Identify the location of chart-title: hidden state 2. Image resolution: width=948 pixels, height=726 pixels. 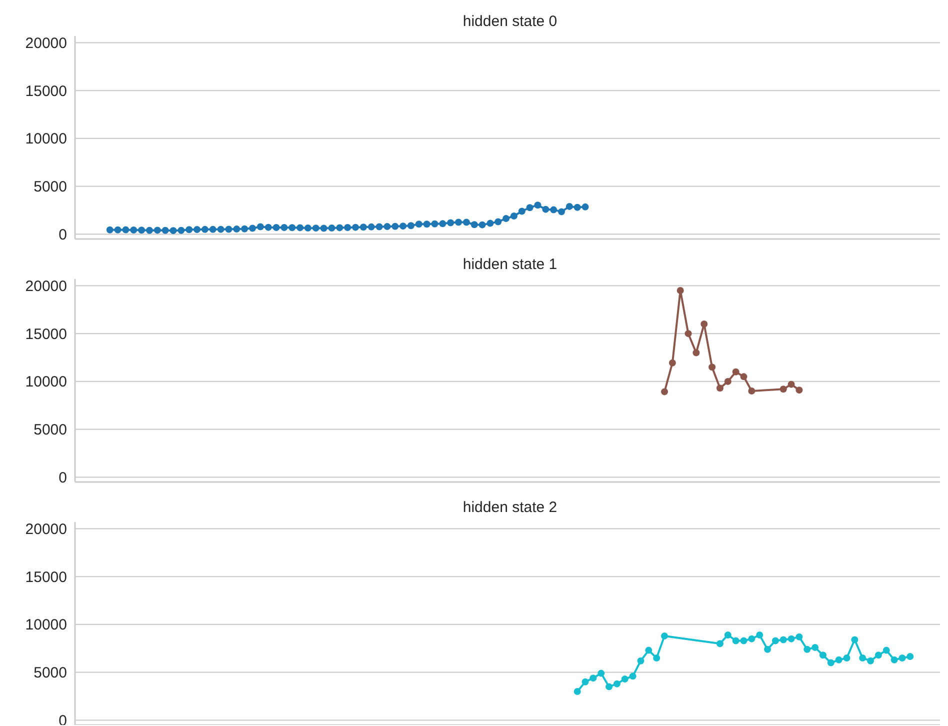
(510, 507).